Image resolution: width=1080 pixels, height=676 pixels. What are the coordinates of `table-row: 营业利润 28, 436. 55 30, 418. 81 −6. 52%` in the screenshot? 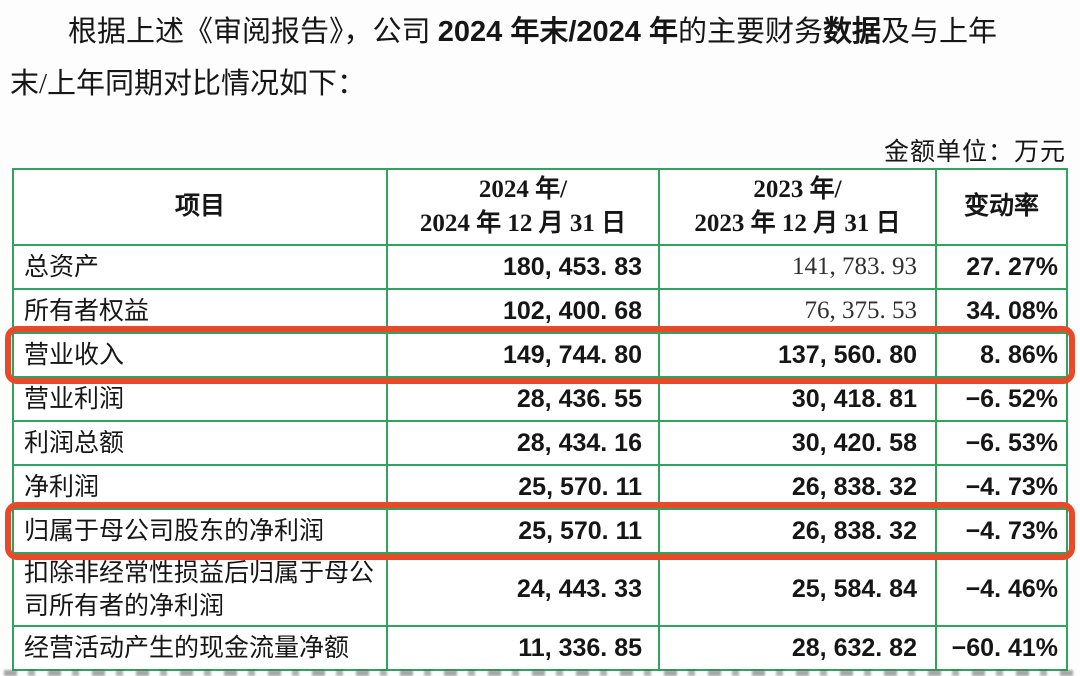 It's located at (540, 399).